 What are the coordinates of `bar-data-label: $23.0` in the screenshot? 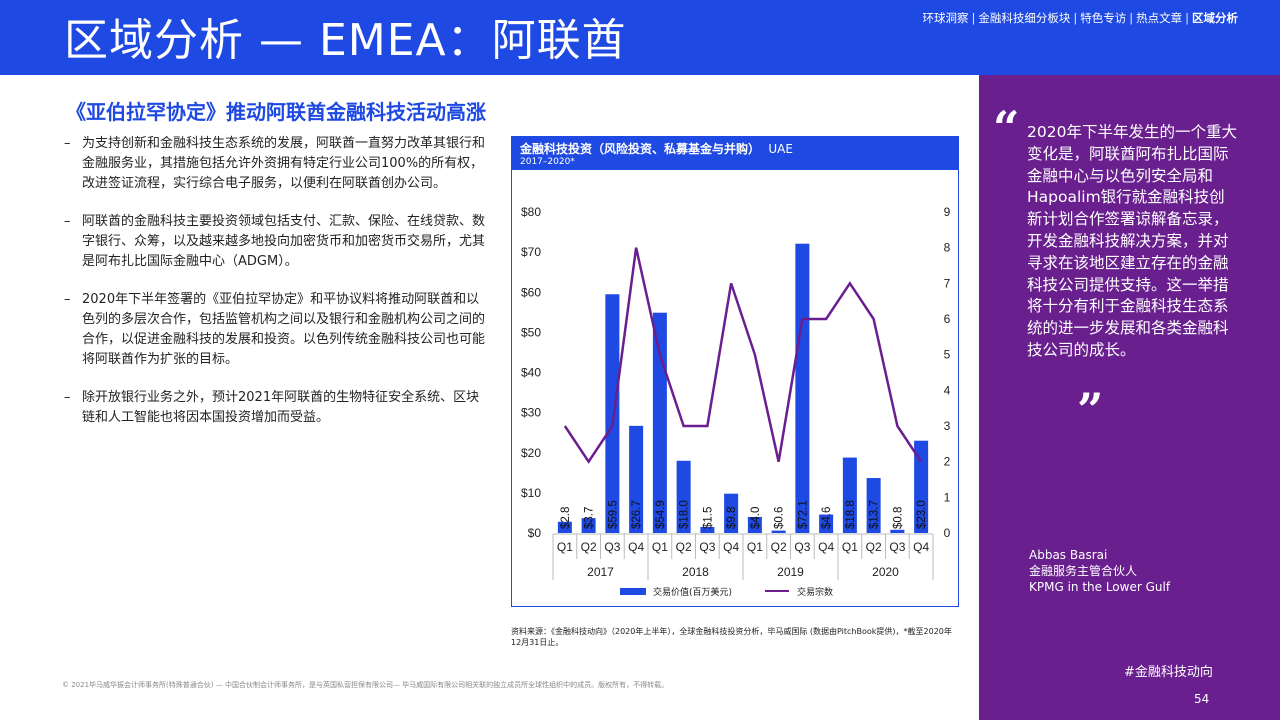 It's located at (922, 514).